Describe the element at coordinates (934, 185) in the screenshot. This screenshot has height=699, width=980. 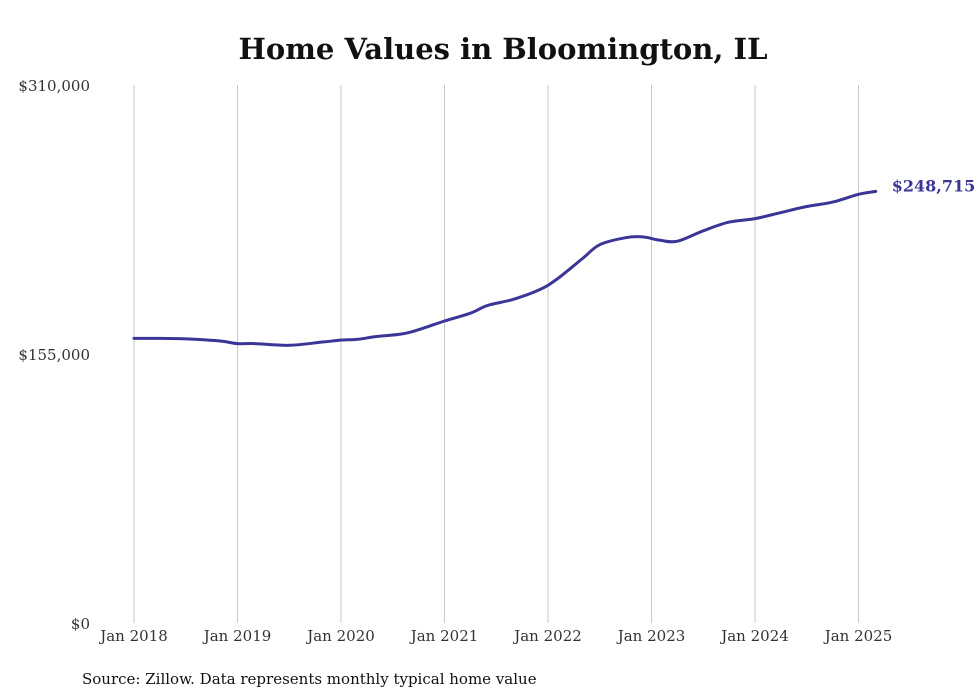
I see `end-value-label: $248,715` at that location.